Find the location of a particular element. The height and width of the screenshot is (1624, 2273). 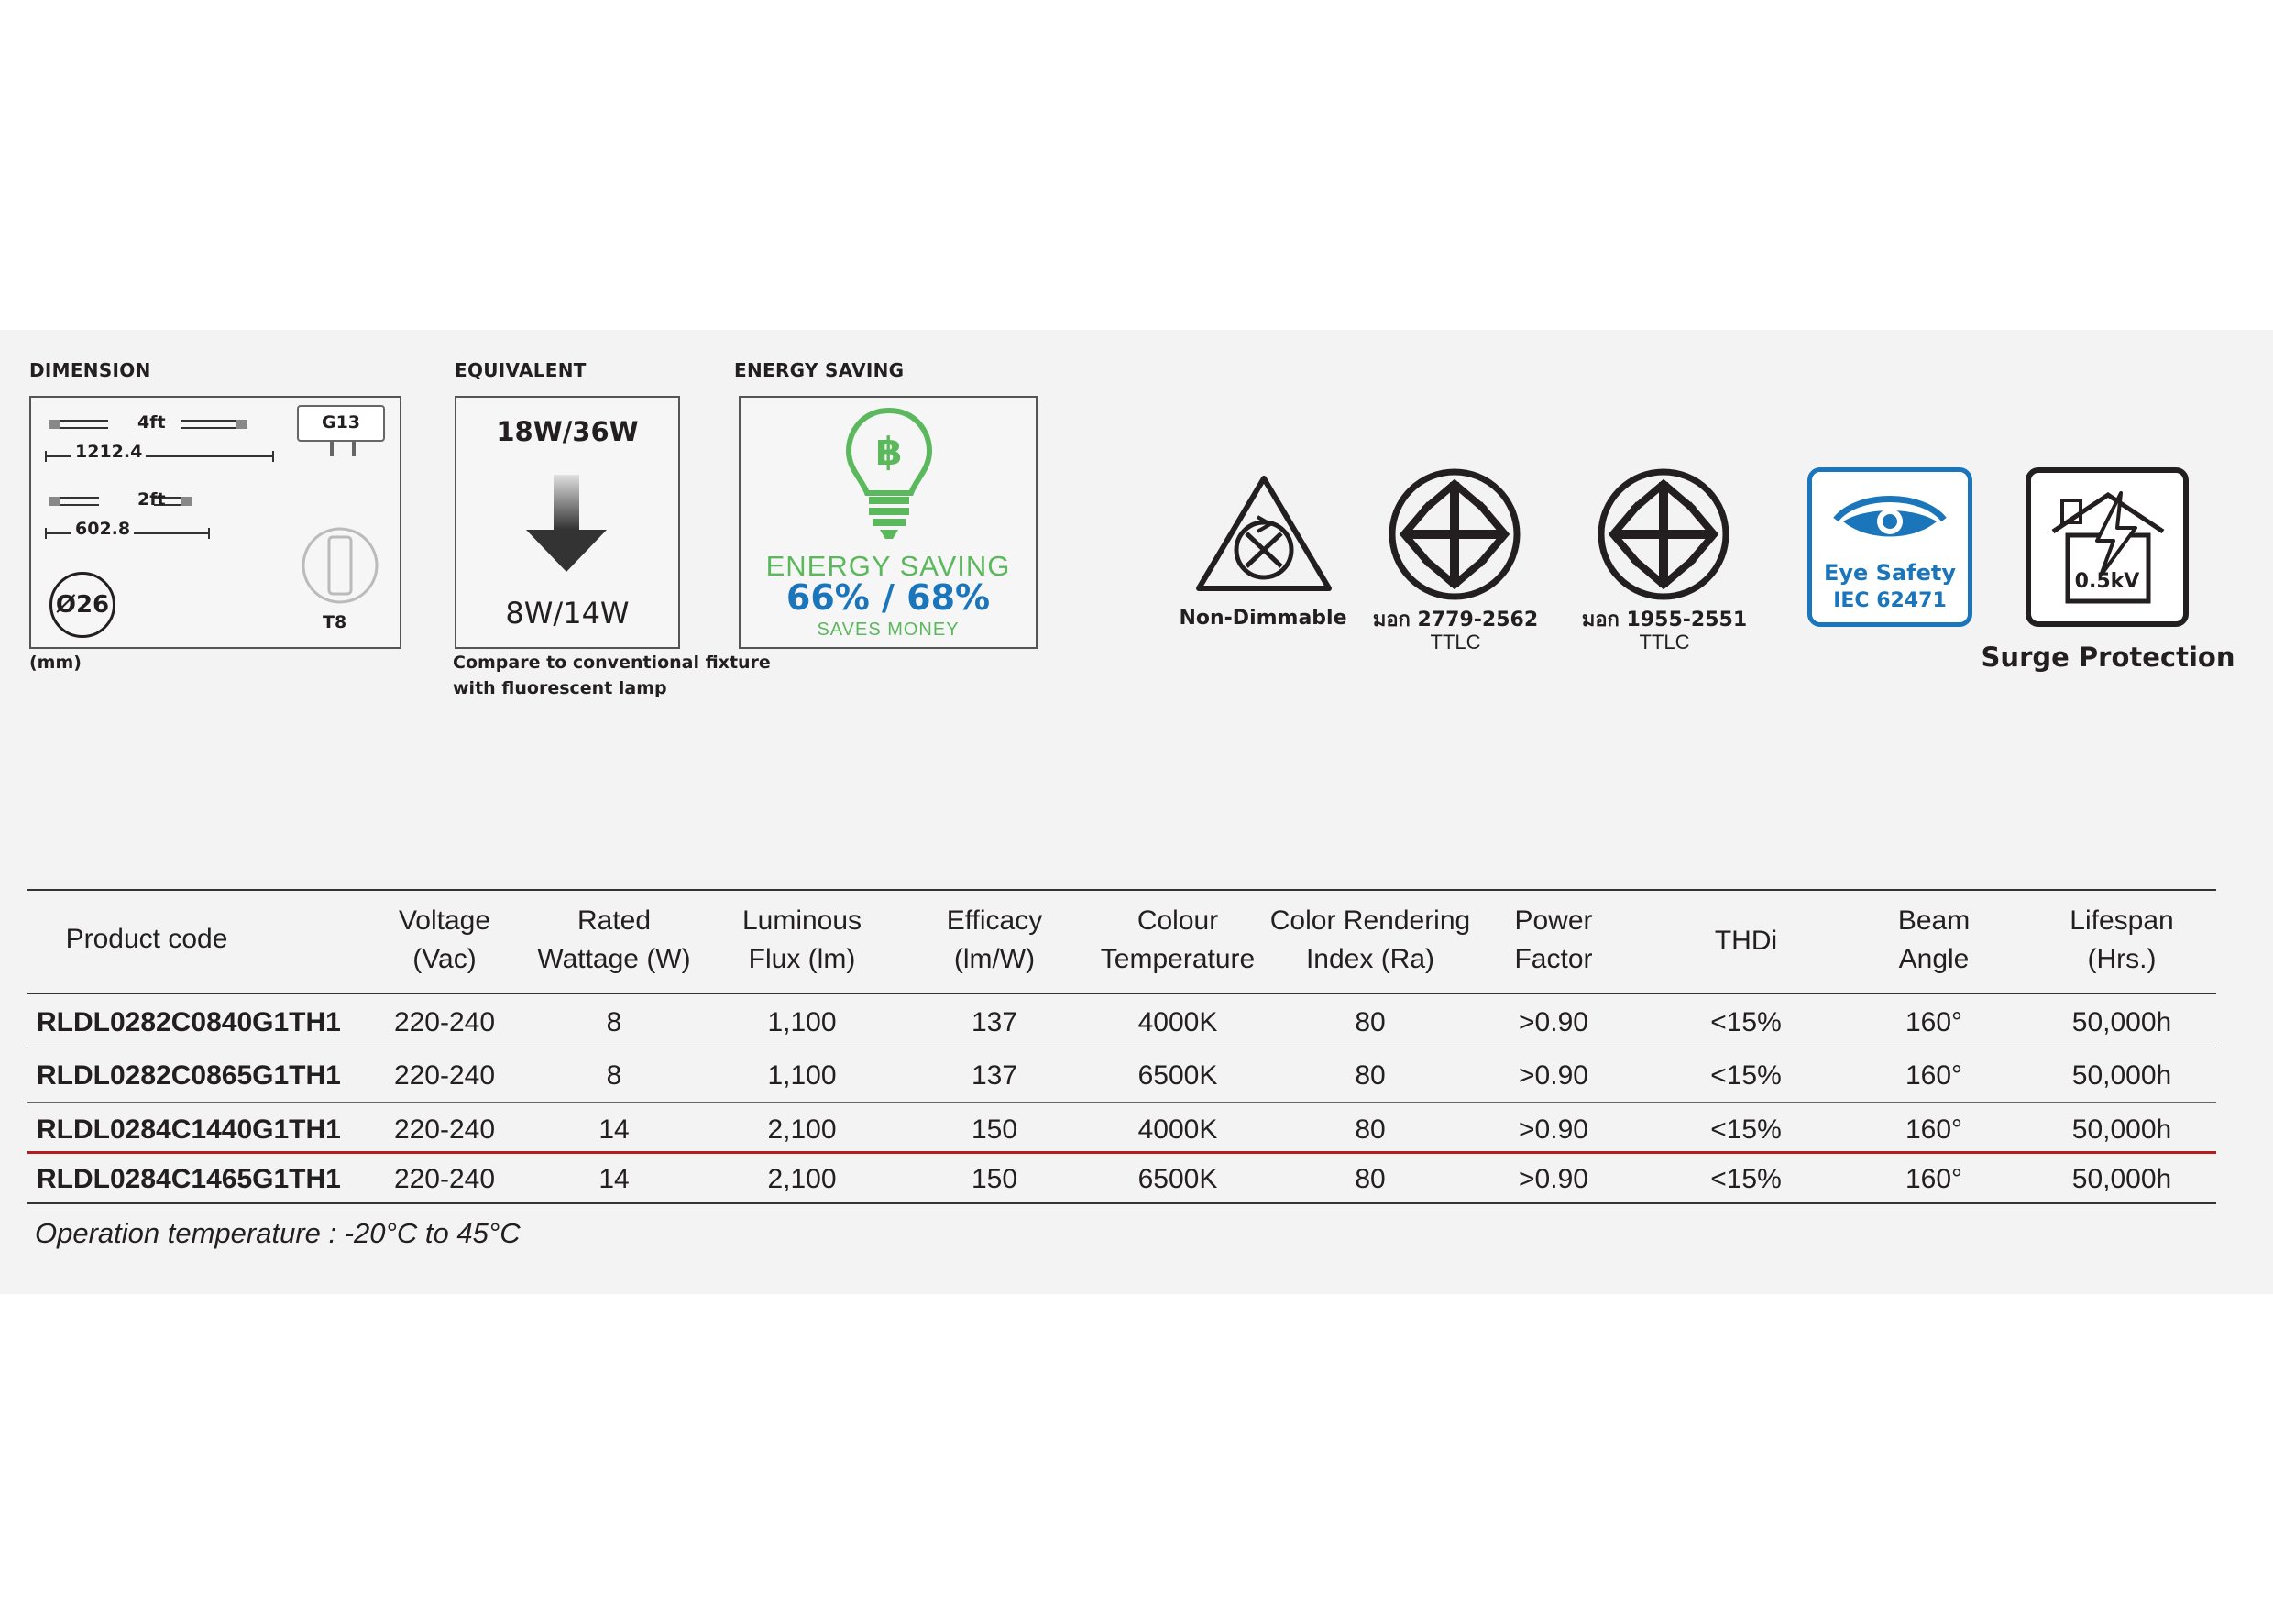

diameter-circle is located at coordinates (82, 605).